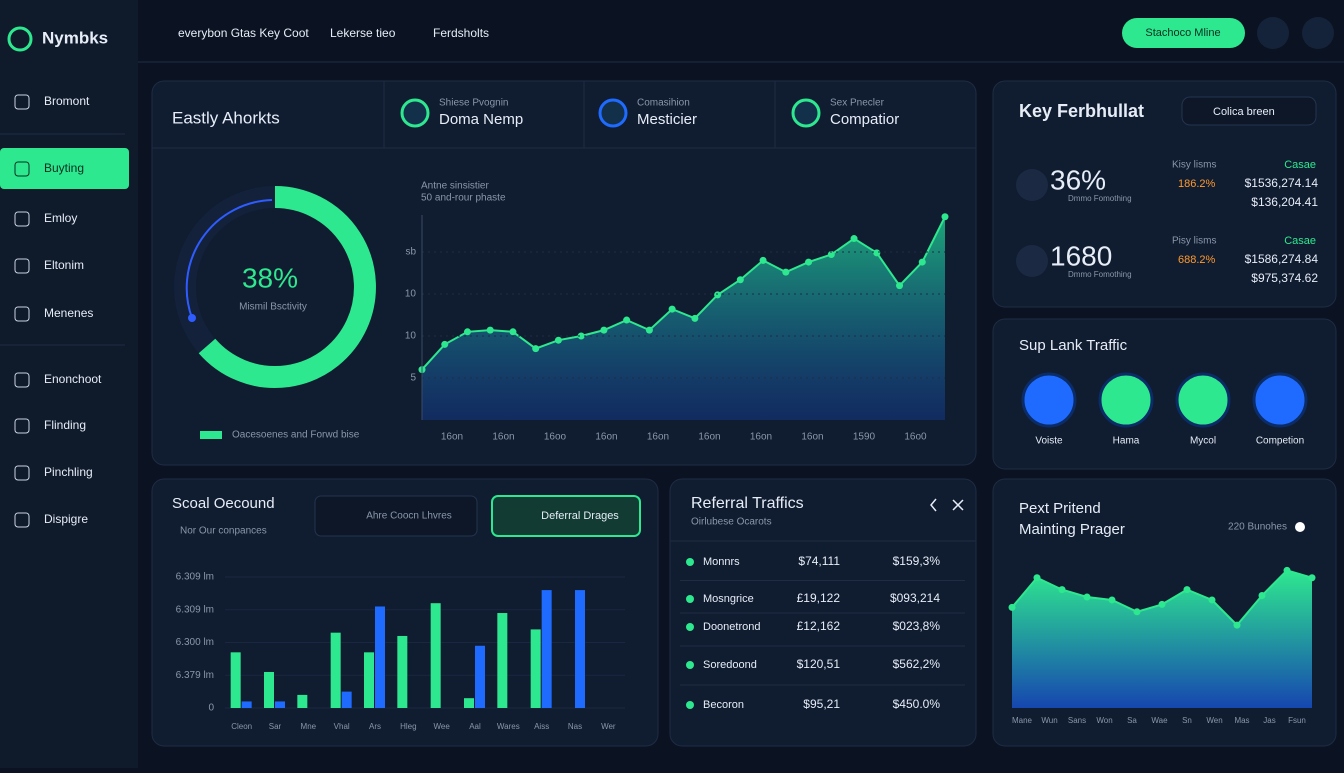 The width and height of the screenshot is (1344, 773). I want to click on row-name: Becoron, so click(723, 705).